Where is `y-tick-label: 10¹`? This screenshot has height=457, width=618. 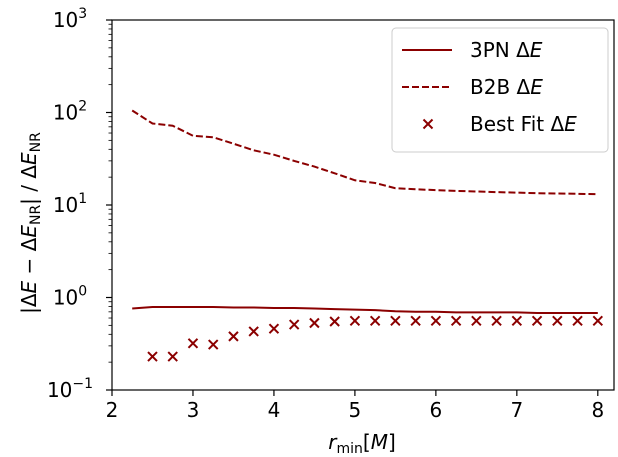 y-tick-label: 10¹ is located at coordinates (70, 204).